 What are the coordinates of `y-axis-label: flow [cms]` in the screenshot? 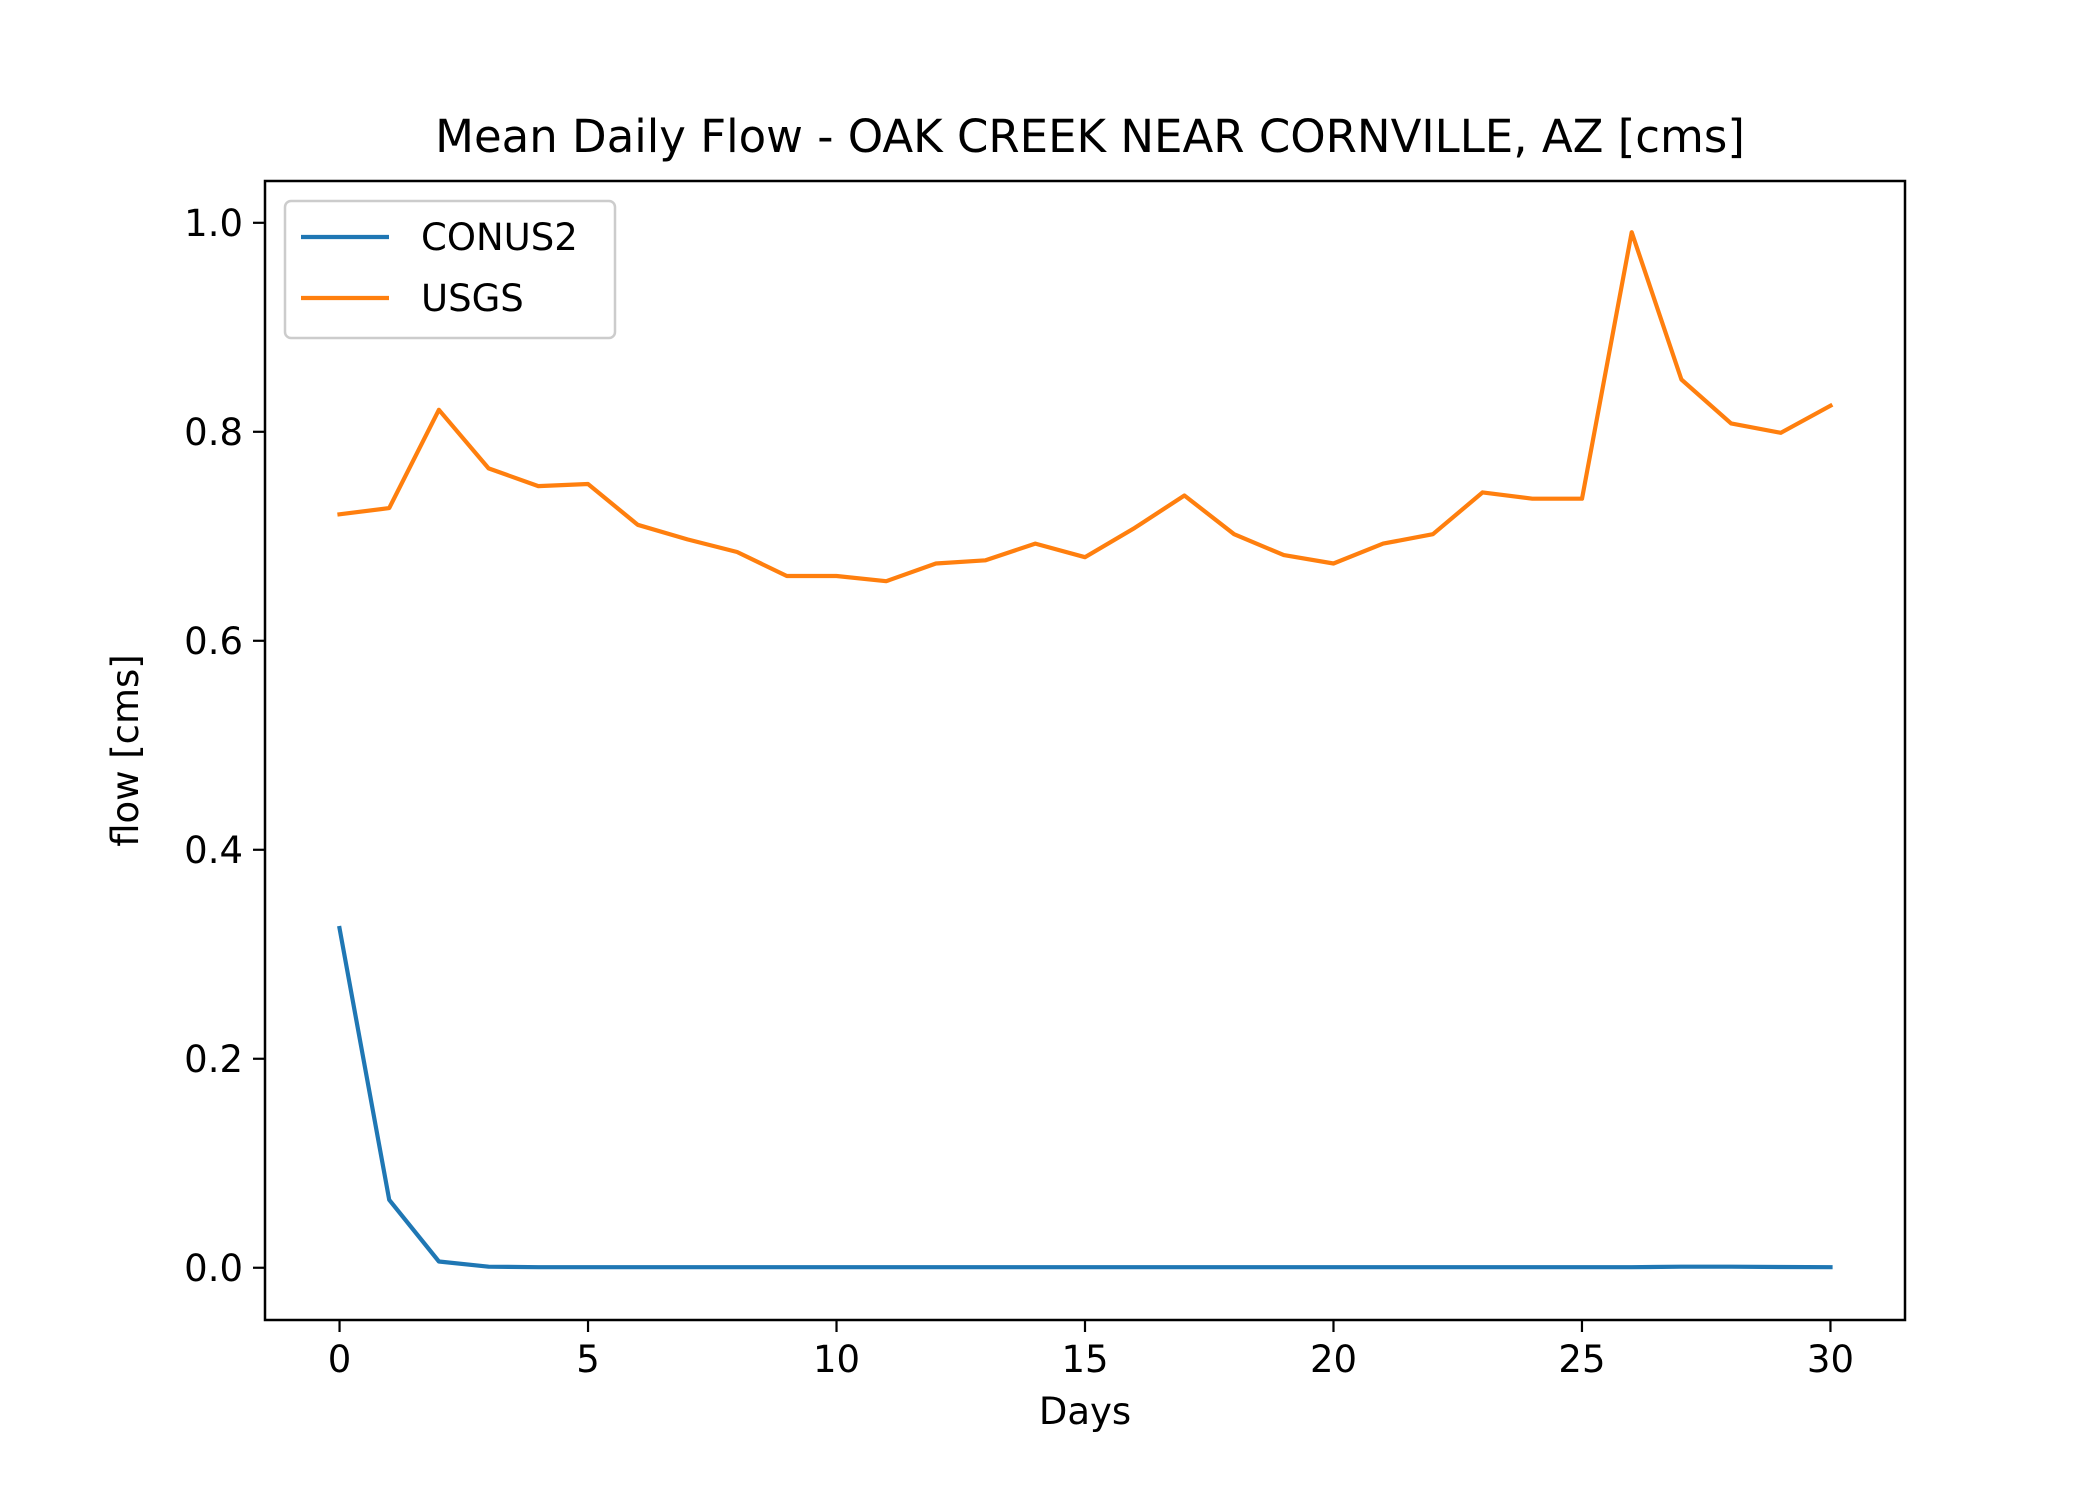 It's located at (125, 750).